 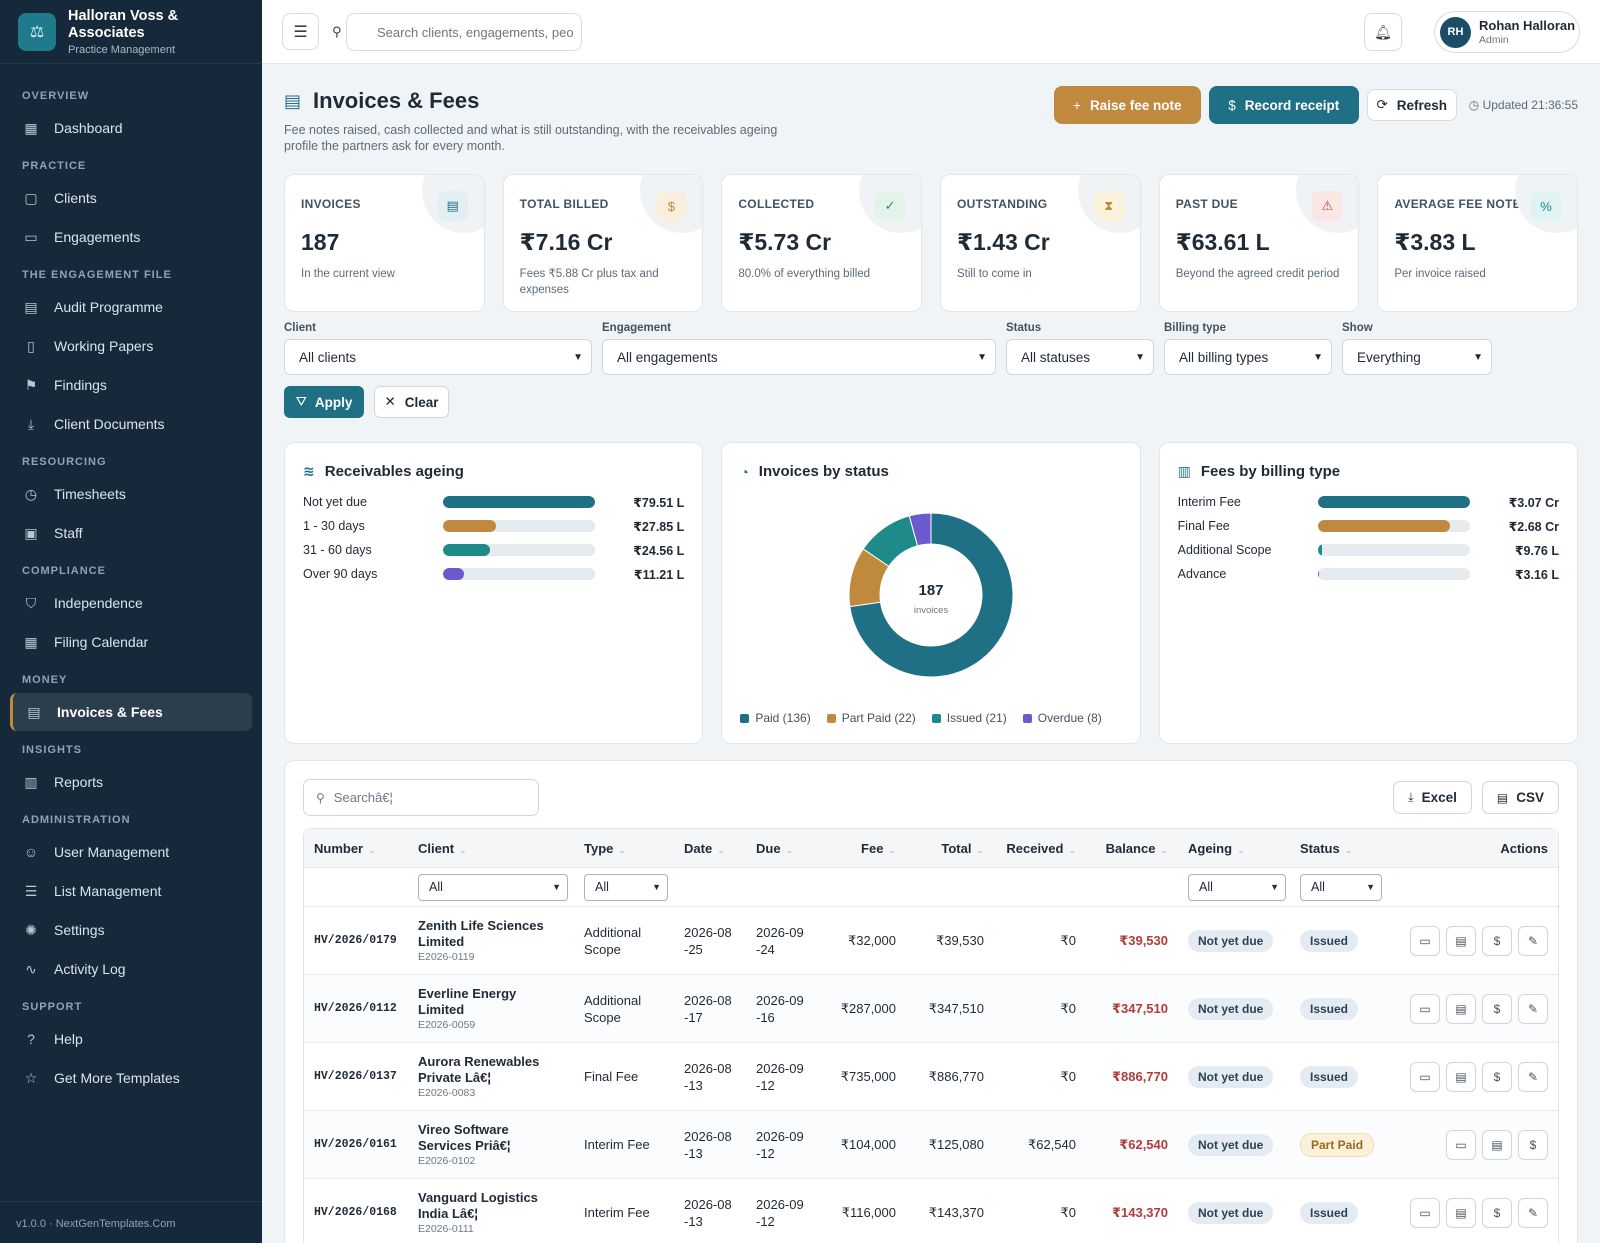 What do you see at coordinates (782, 848) in the screenshot?
I see `col-due: Due ⌄` at bounding box center [782, 848].